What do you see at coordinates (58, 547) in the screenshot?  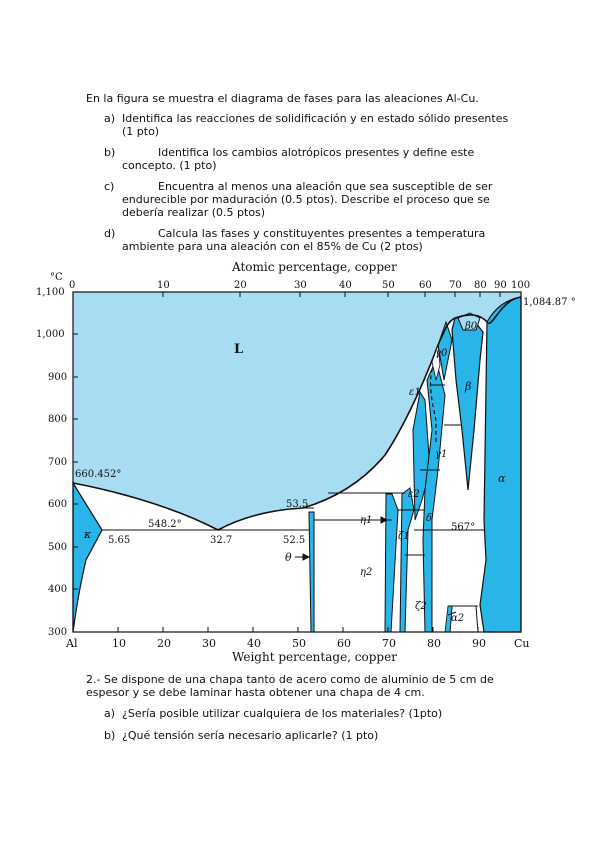 I see `y-tick: 500` at bounding box center [58, 547].